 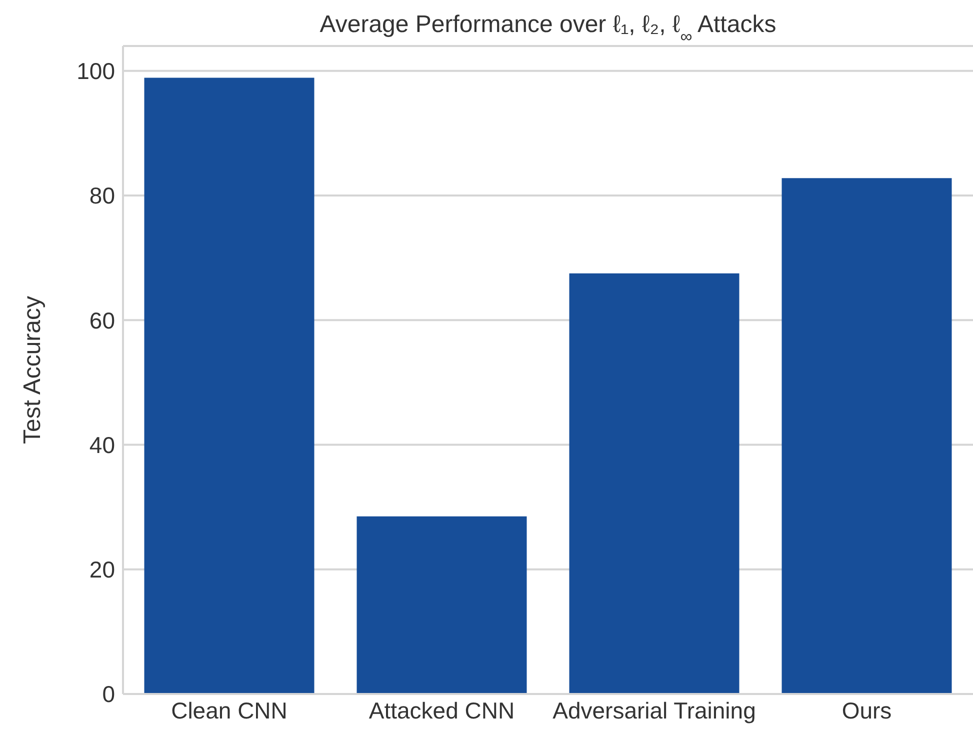 I want to click on y-tick-label: 0, so click(x=108, y=694).